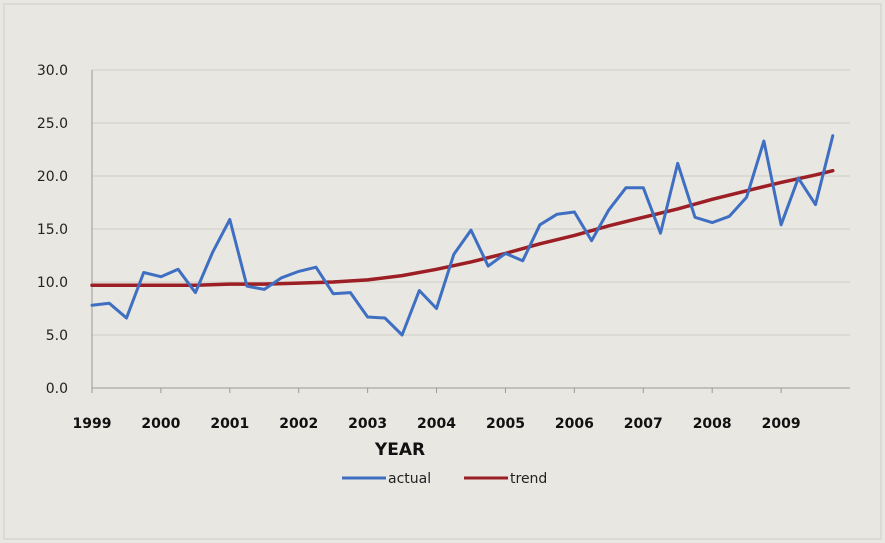 The width and height of the screenshot is (885, 543). What do you see at coordinates (399, 450) in the screenshot?
I see `x-axis-title: YEAR` at bounding box center [399, 450].